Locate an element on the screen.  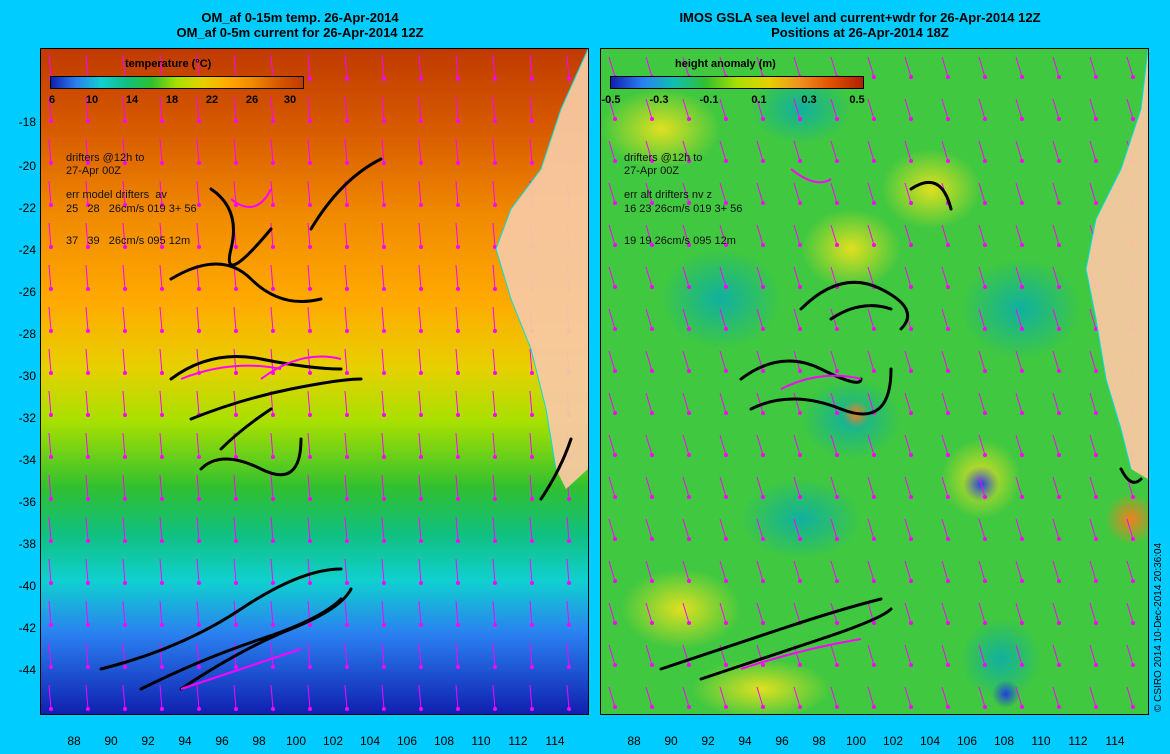
y-tick: -36 is located at coordinates (27, 502).